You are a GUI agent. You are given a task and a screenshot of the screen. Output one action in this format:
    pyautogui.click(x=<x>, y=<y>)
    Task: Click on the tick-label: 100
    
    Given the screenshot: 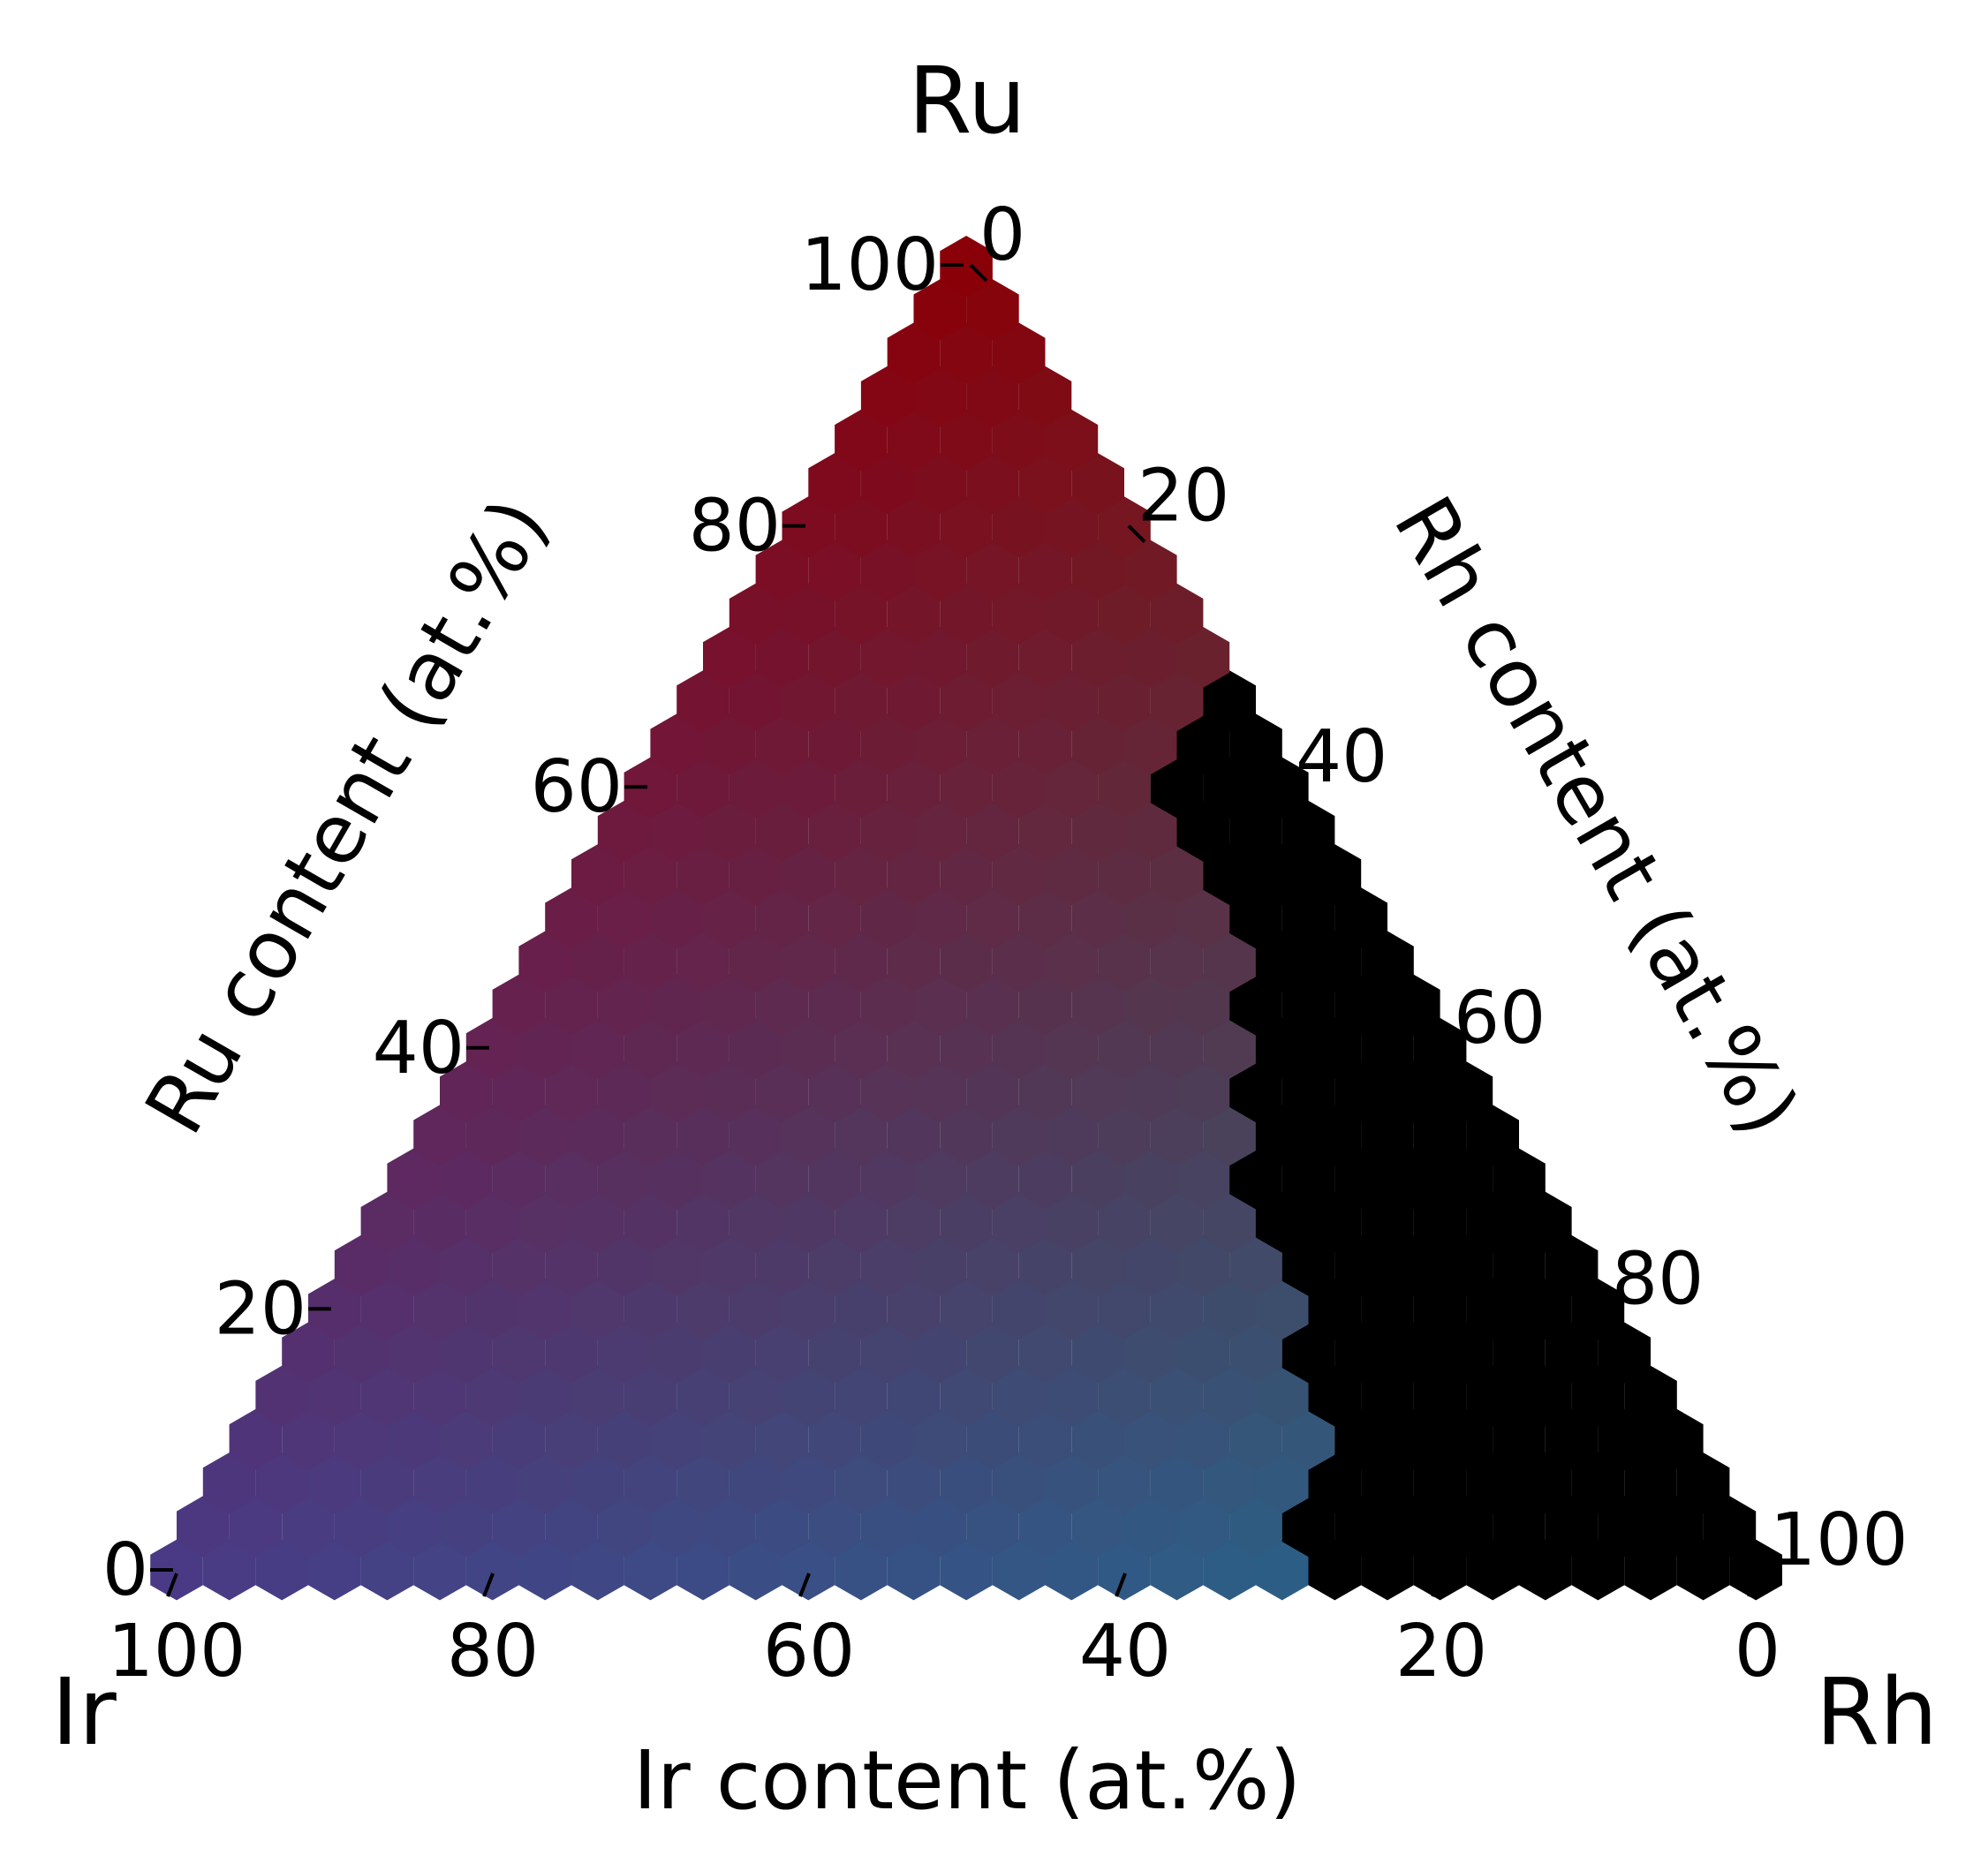 What is the action you would take?
    pyautogui.click(x=1840, y=1540)
    